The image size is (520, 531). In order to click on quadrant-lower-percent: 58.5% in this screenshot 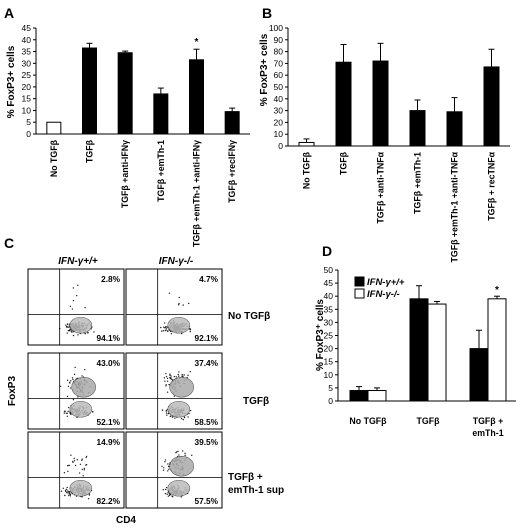, I will do `click(206, 422)`.